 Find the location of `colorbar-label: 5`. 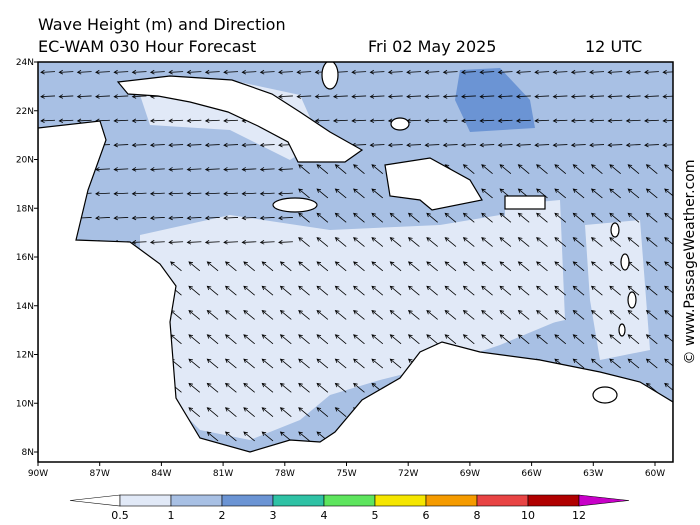

colorbar-label: 5 is located at coordinates (375, 515).